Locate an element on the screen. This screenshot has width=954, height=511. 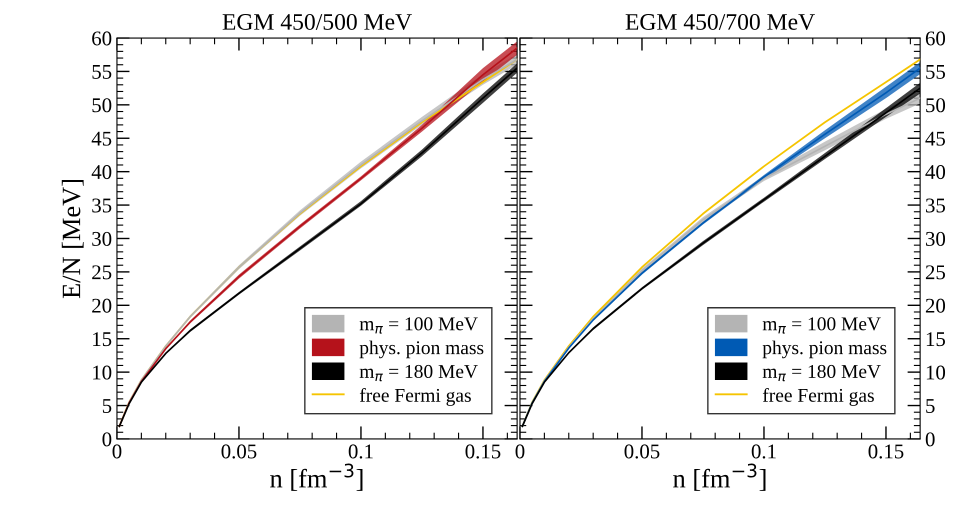
chart-title: EGM 450/500 MeV is located at coordinates (317, 22).